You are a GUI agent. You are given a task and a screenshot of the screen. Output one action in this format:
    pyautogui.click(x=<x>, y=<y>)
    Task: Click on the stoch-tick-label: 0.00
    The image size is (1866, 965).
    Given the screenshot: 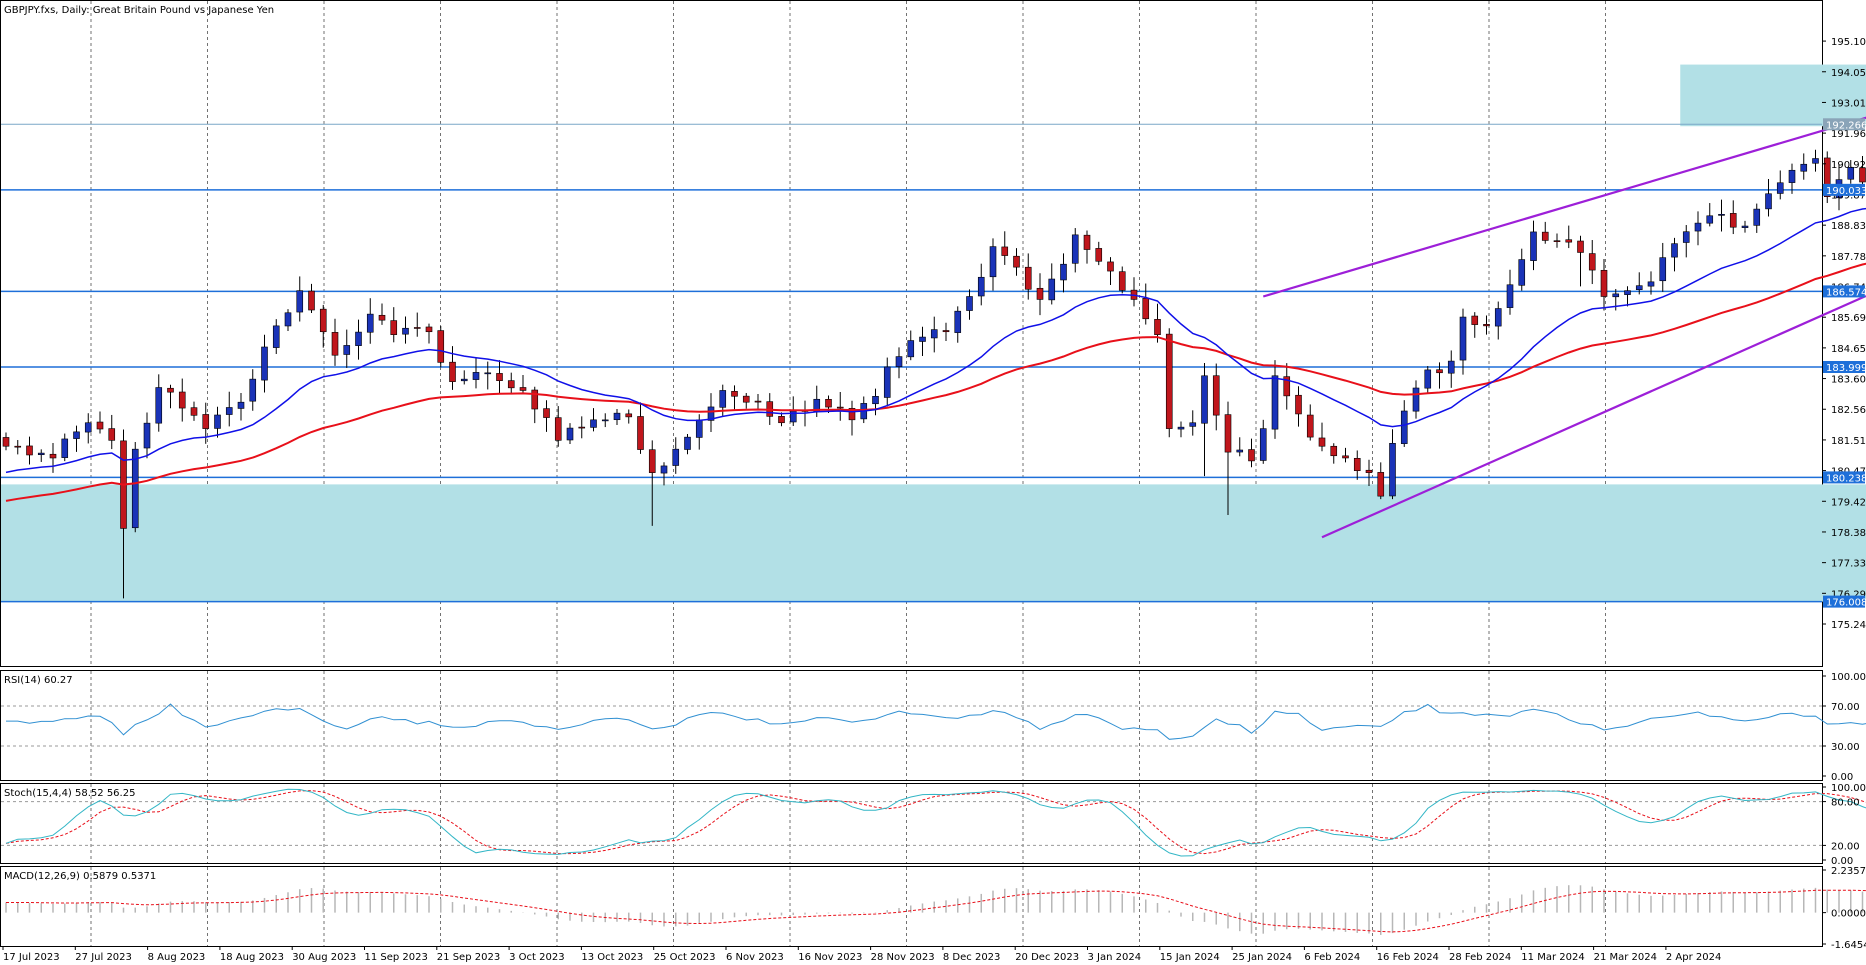 What is the action you would take?
    pyautogui.click(x=1842, y=861)
    